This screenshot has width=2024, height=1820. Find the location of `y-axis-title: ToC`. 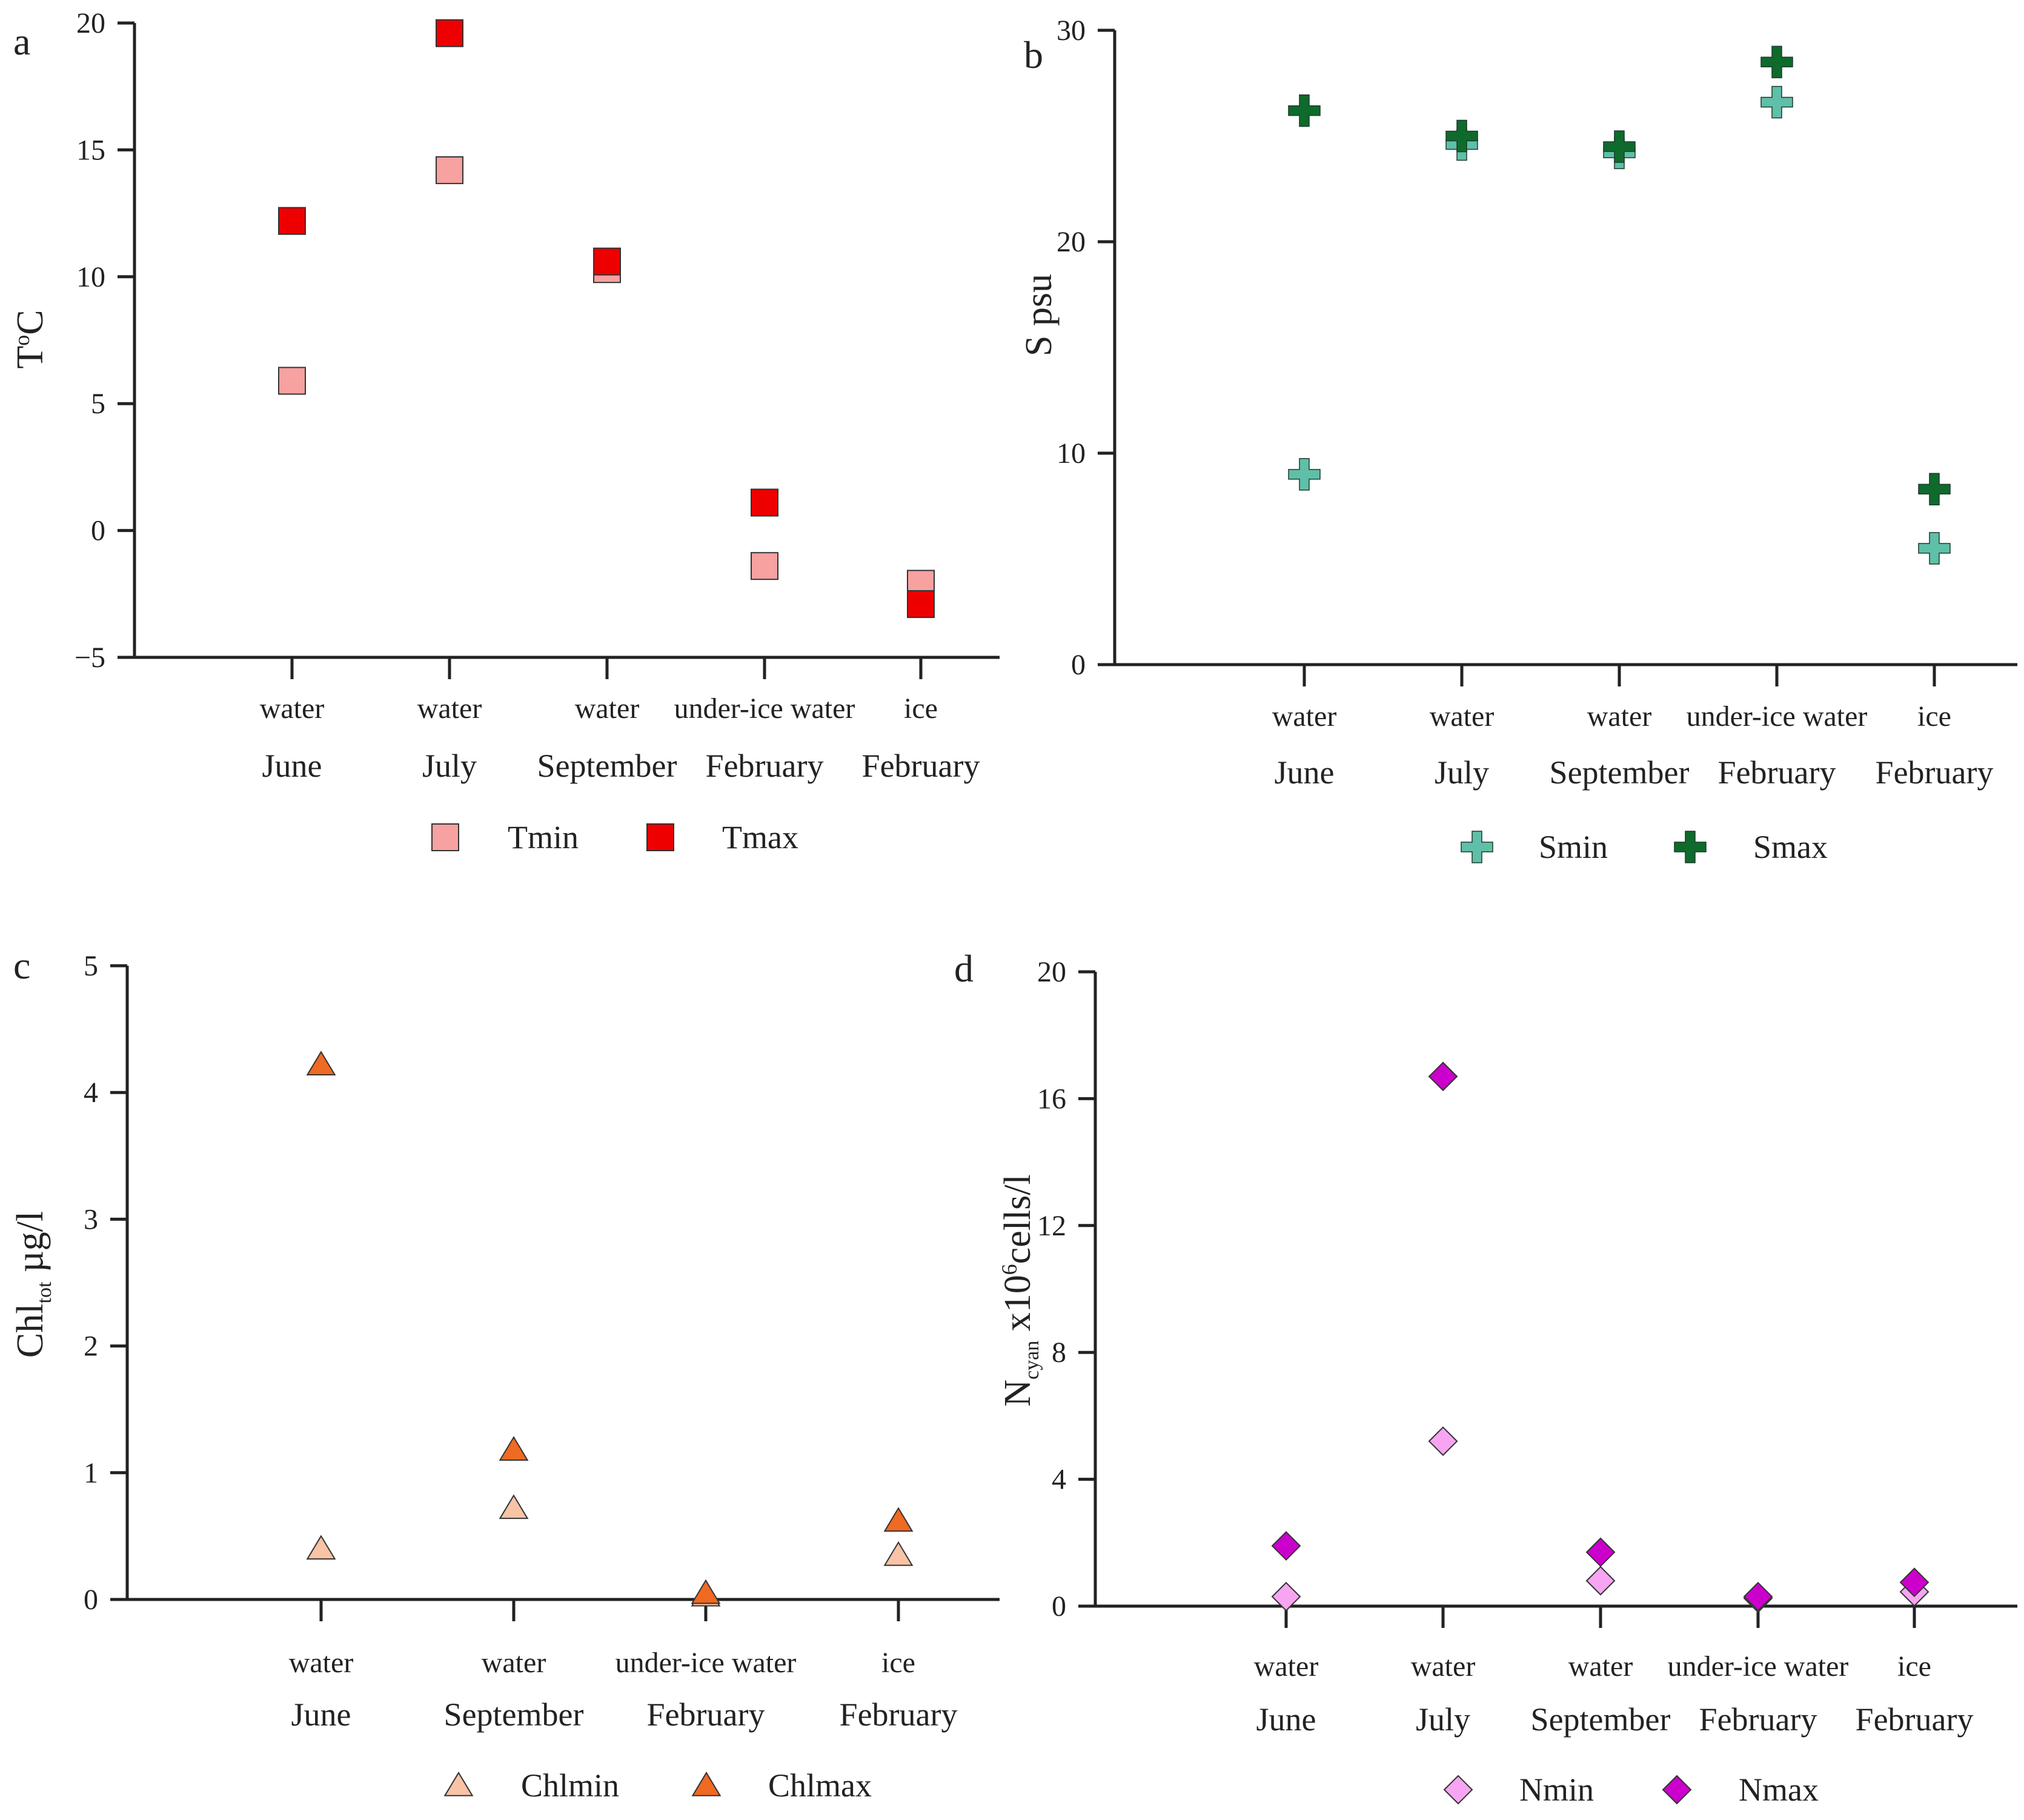

y-axis-title: ToC is located at coordinates (30, 339).